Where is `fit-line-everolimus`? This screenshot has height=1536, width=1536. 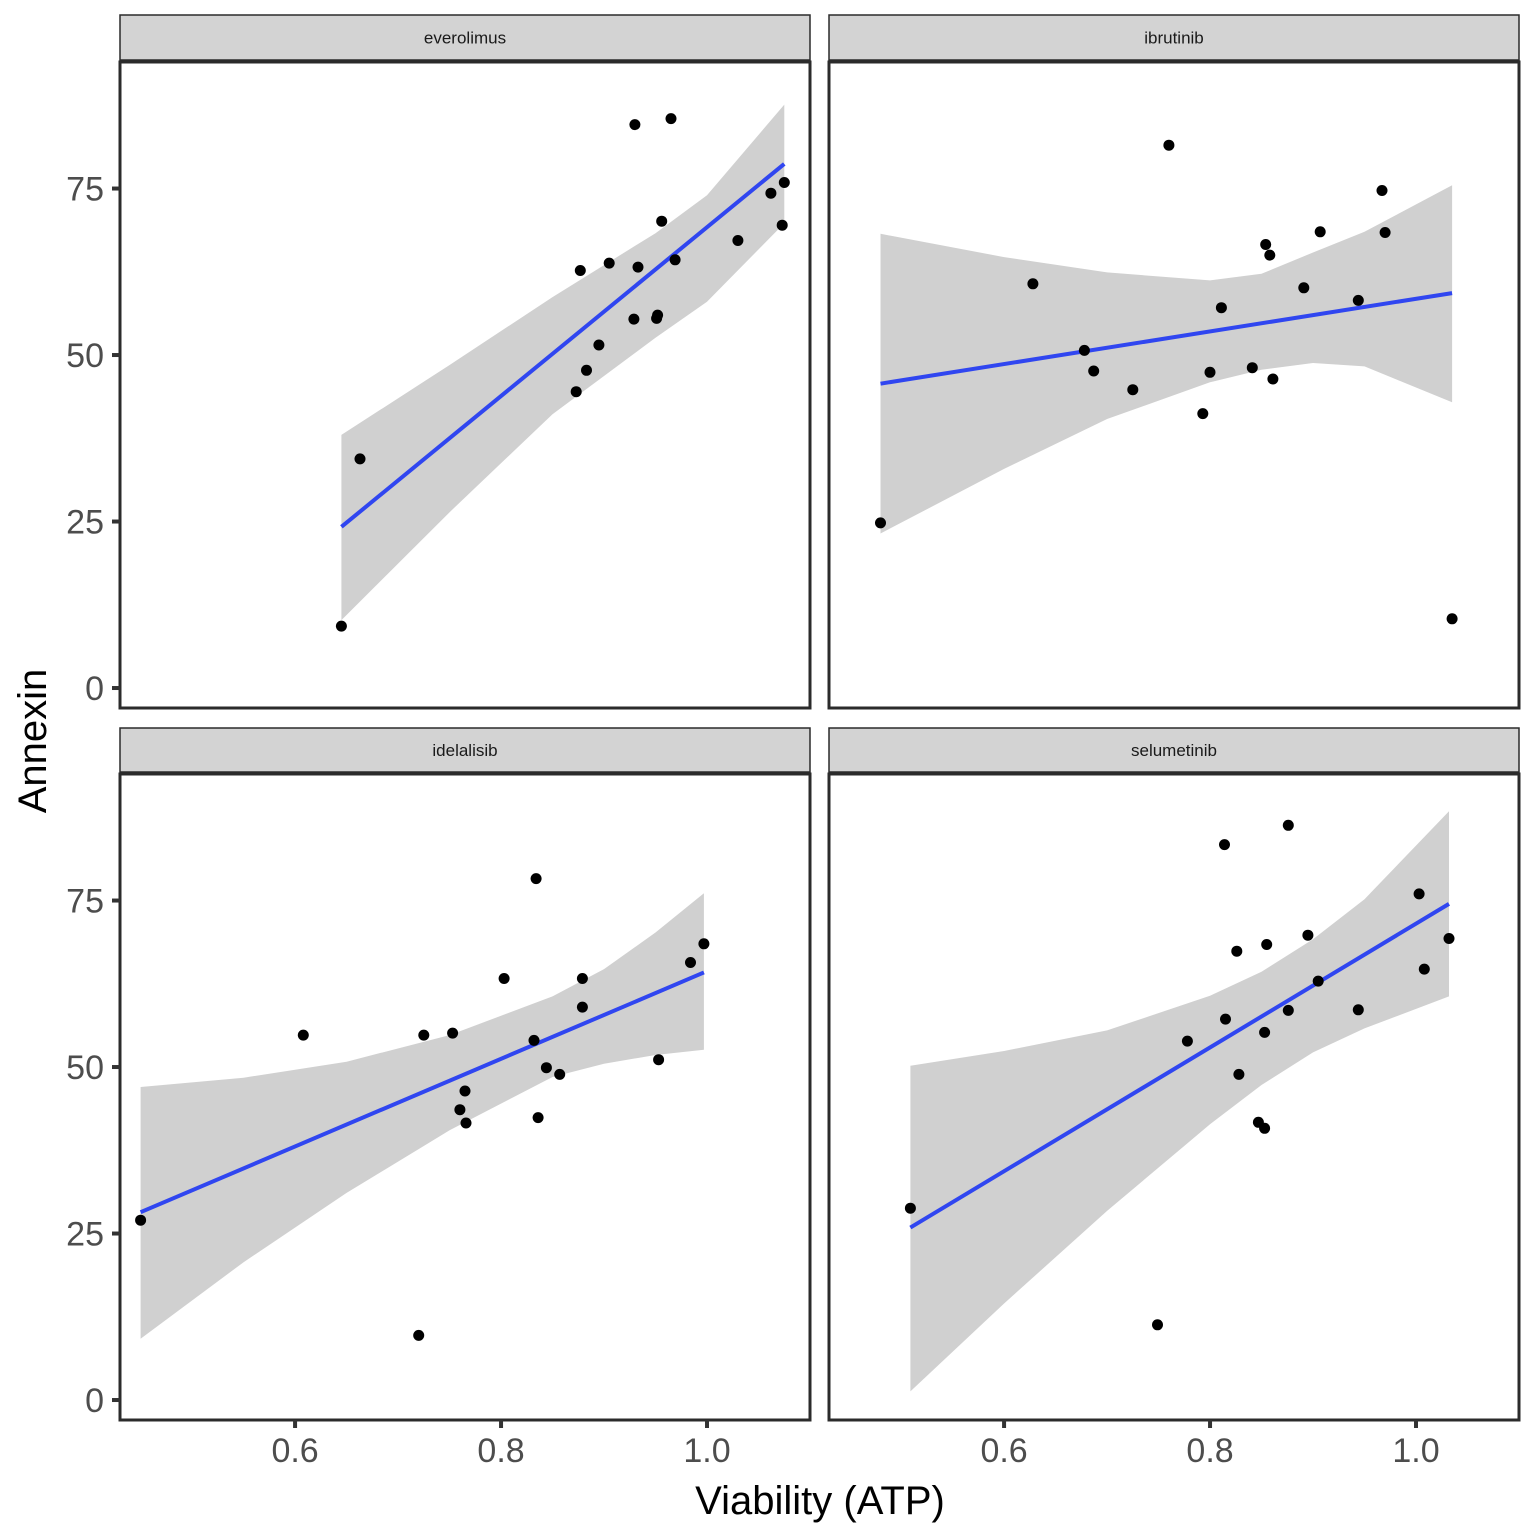 fit-line-everolimus is located at coordinates (563, 345).